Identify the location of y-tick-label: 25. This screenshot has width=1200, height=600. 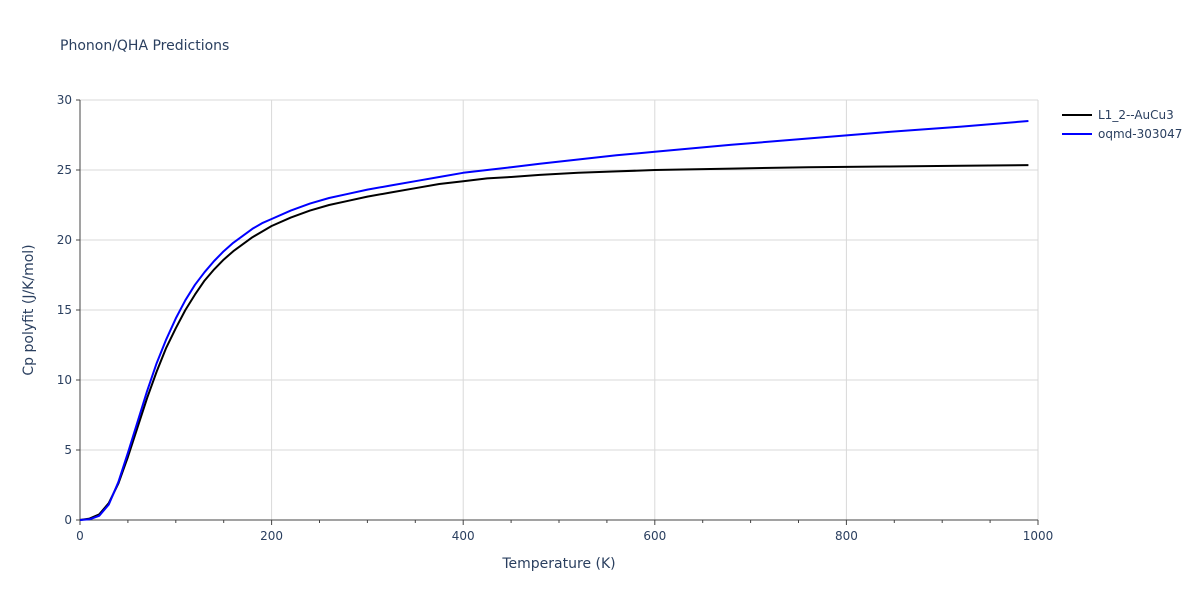
(64, 170).